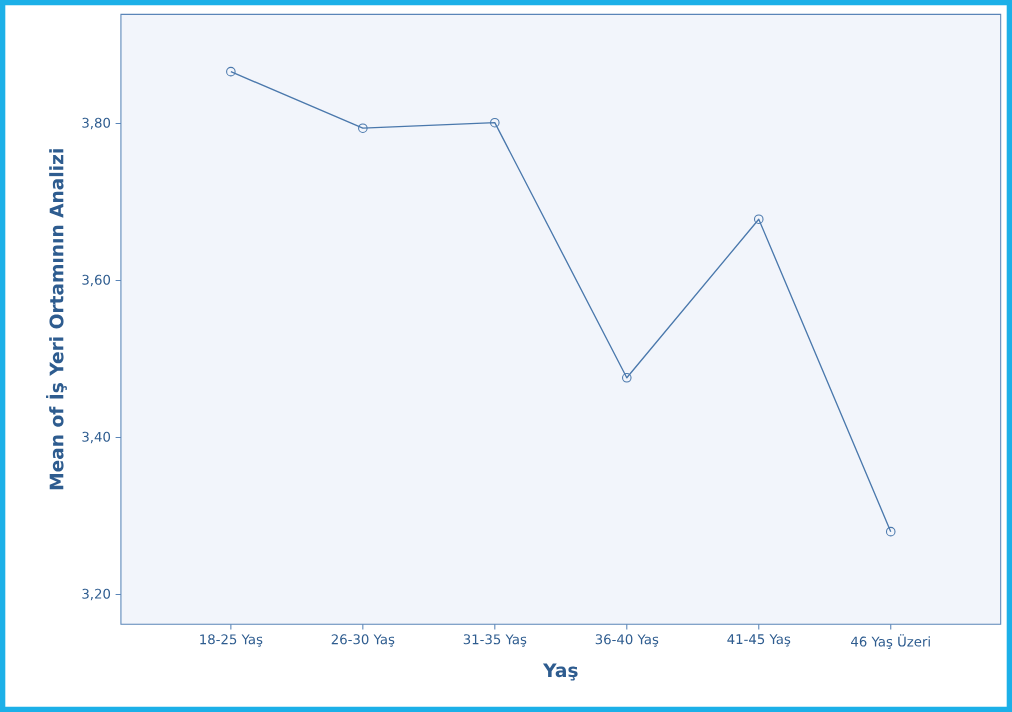  What do you see at coordinates (96, 123) in the screenshot?
I see `y-tick-label: 3,80` at bounding box center [96, 123].